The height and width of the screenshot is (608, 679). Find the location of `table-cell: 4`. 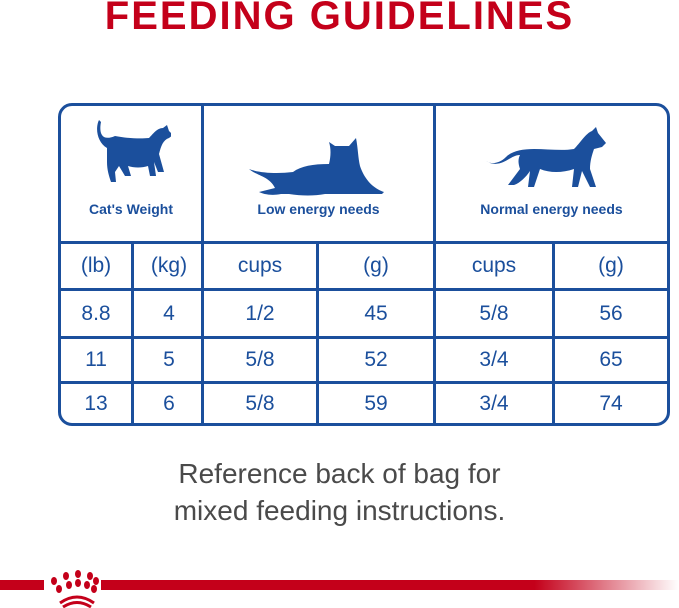

table-cell: 4 is located at coordinates (169, 313).